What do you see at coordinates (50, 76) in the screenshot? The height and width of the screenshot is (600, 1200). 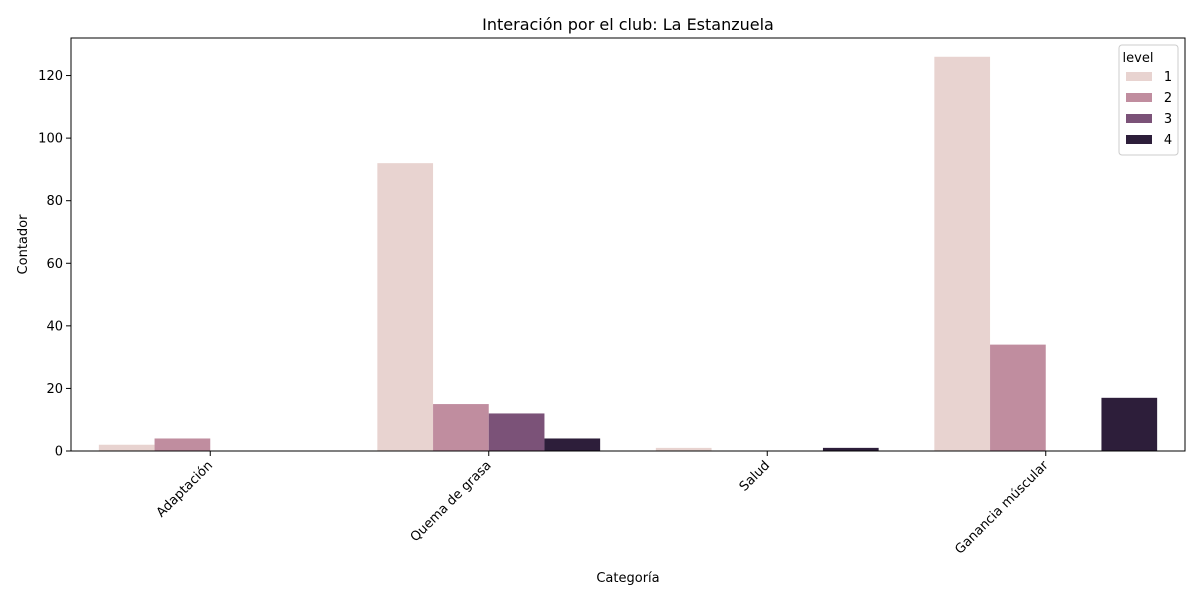 I see `y-tick-label: 120` at bounding box center [50, 76].